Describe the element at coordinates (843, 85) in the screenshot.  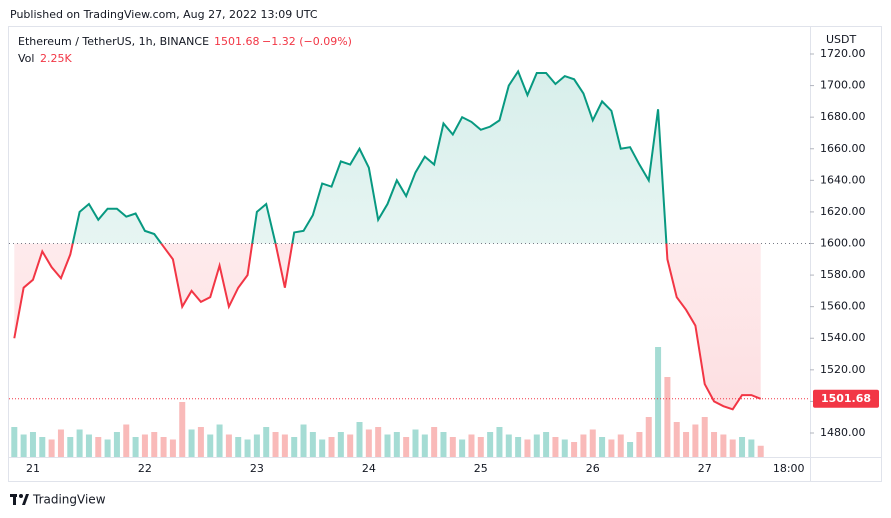
I see `y-tick-label: 1700.00` at that location.